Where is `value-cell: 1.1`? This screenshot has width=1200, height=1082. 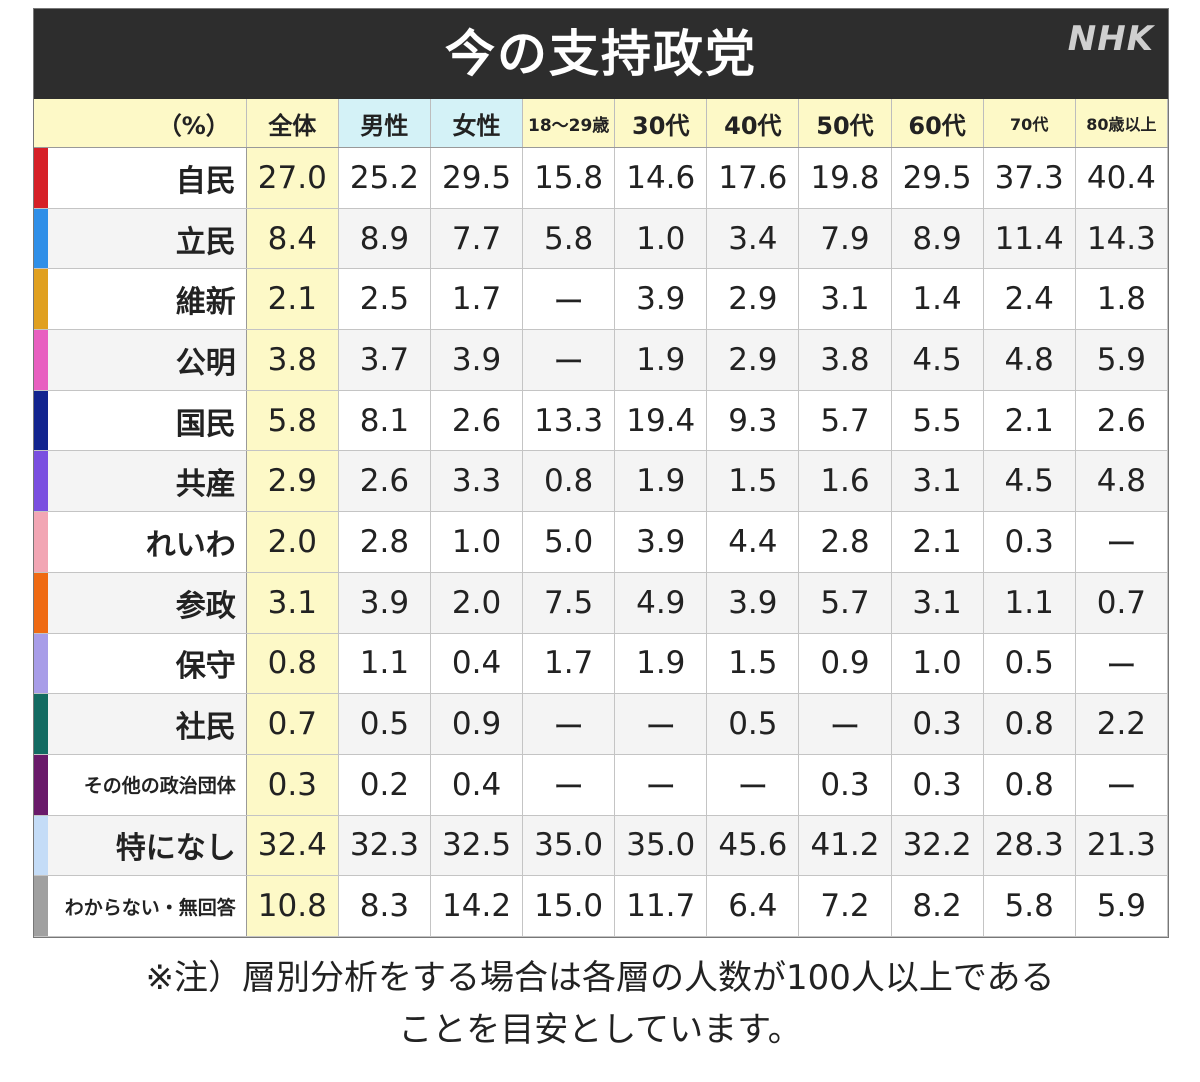 value-cell: 1.1 is located at coordinates (1029, 603).